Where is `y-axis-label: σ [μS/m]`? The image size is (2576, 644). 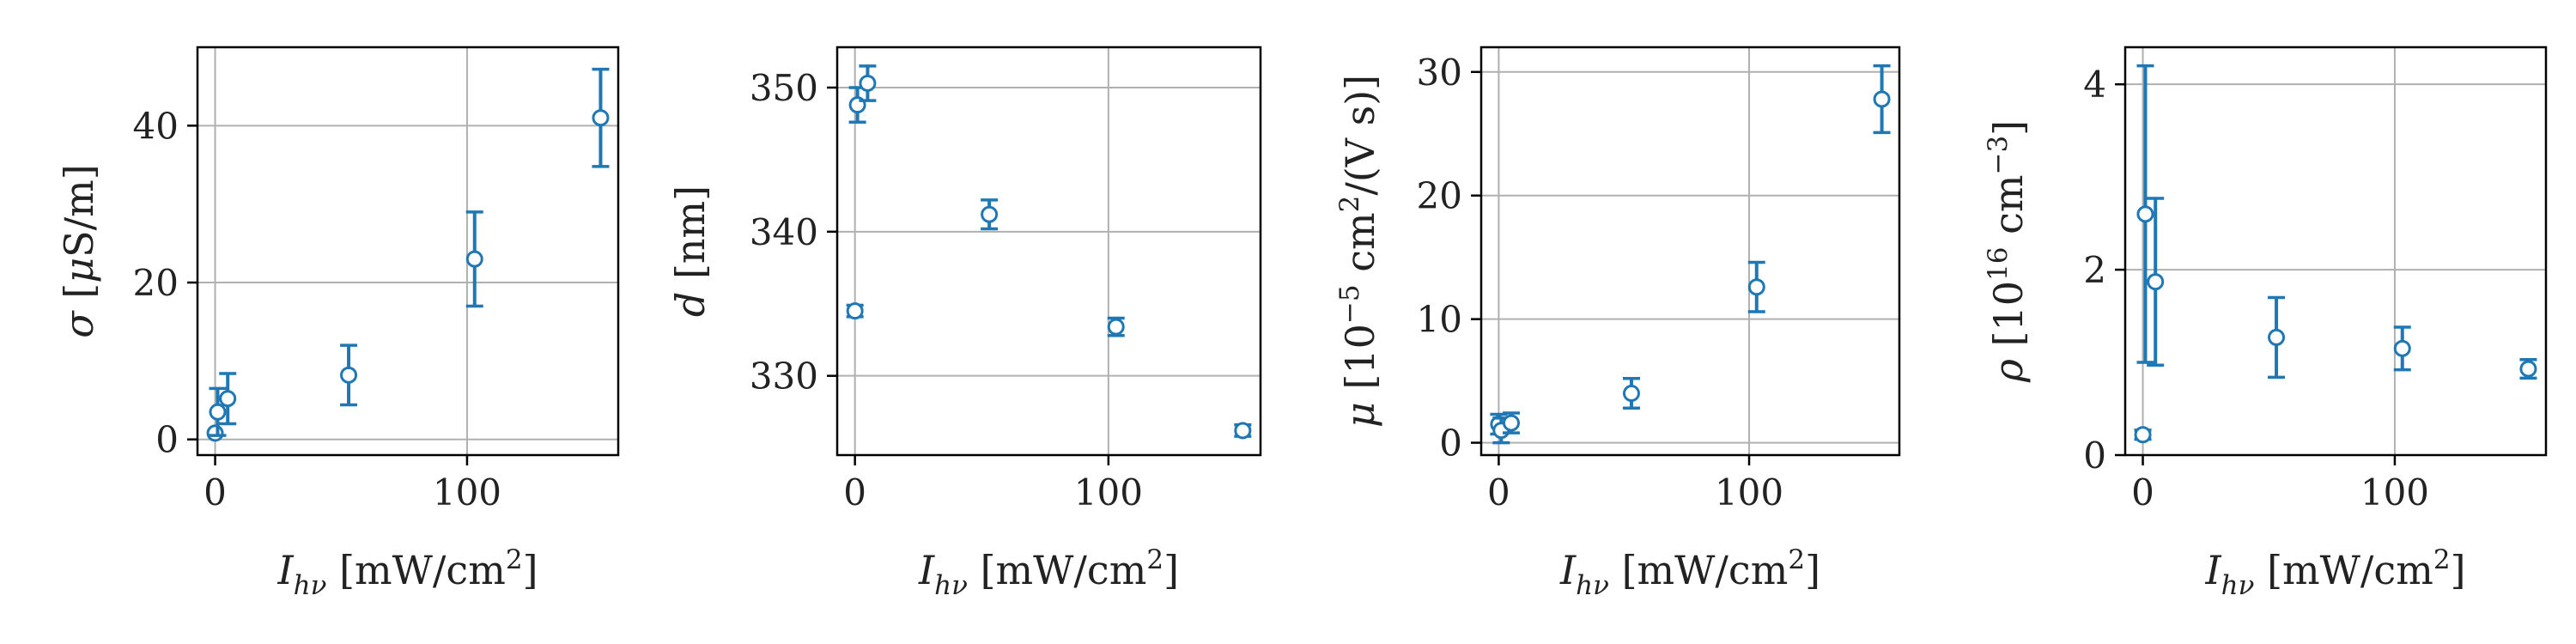 y-axis-label: σ [μS/m] is located at coordinates (79, 251).